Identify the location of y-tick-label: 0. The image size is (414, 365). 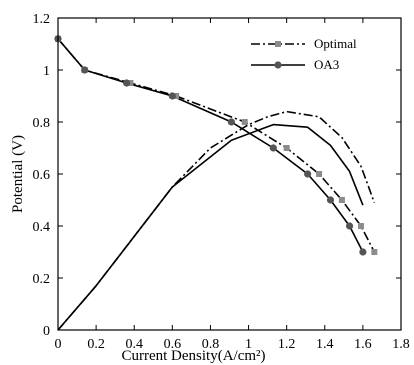
(46, 331).